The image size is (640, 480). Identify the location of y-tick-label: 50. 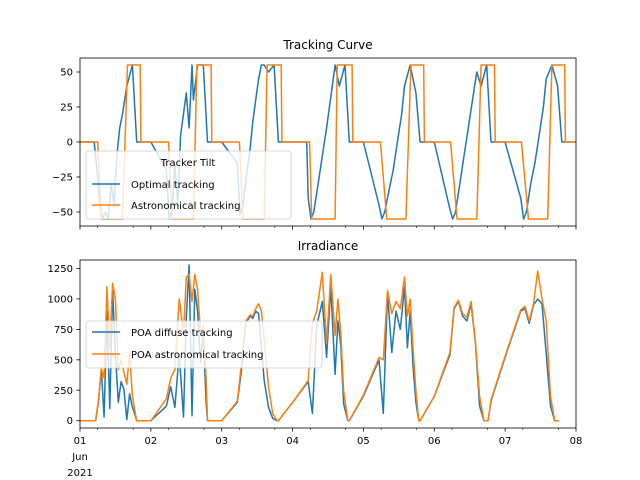
(66, 73).